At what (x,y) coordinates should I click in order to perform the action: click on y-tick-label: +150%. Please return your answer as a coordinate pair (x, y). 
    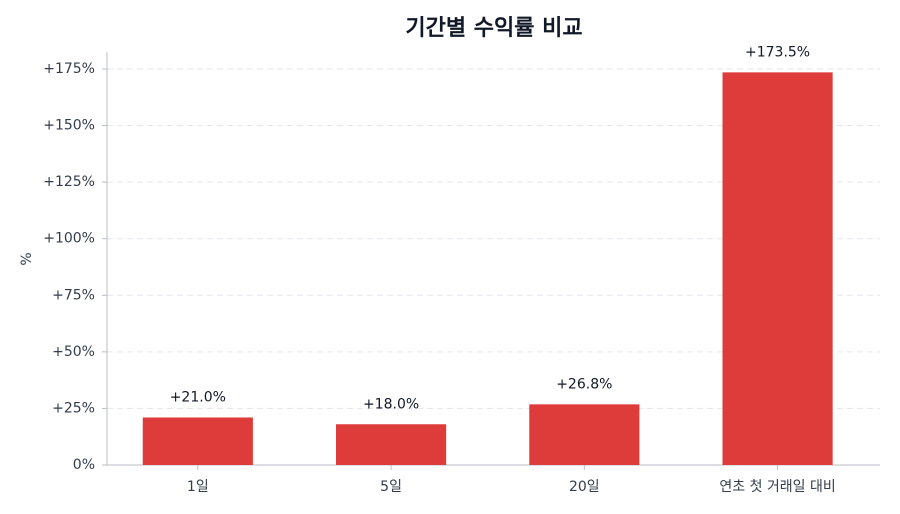
    Looking at the image, I should click on (69, 126).